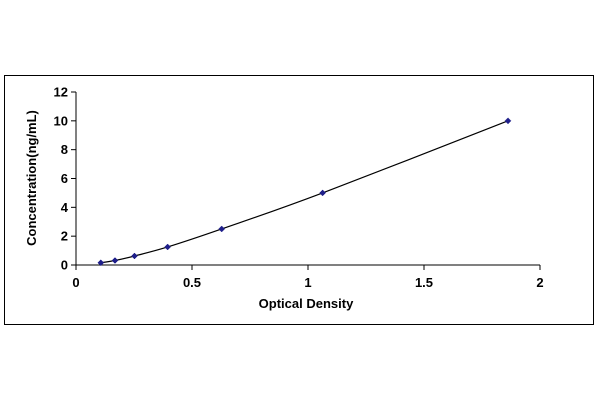 The height and width of the screenshot is (400, 600). I want to click on y-tick-label: 6, so click(64, 178).